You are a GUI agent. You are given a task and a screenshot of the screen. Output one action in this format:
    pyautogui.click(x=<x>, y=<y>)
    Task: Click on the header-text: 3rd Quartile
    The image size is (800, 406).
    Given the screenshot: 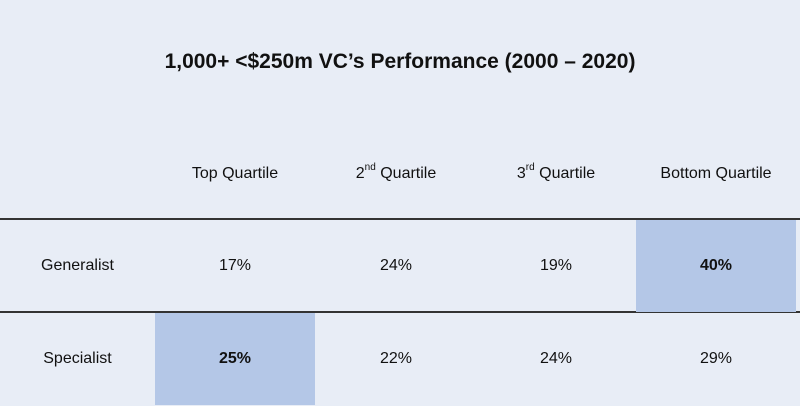 What is the action you would take?
    pyautogui.click(x=556, y=172)
    